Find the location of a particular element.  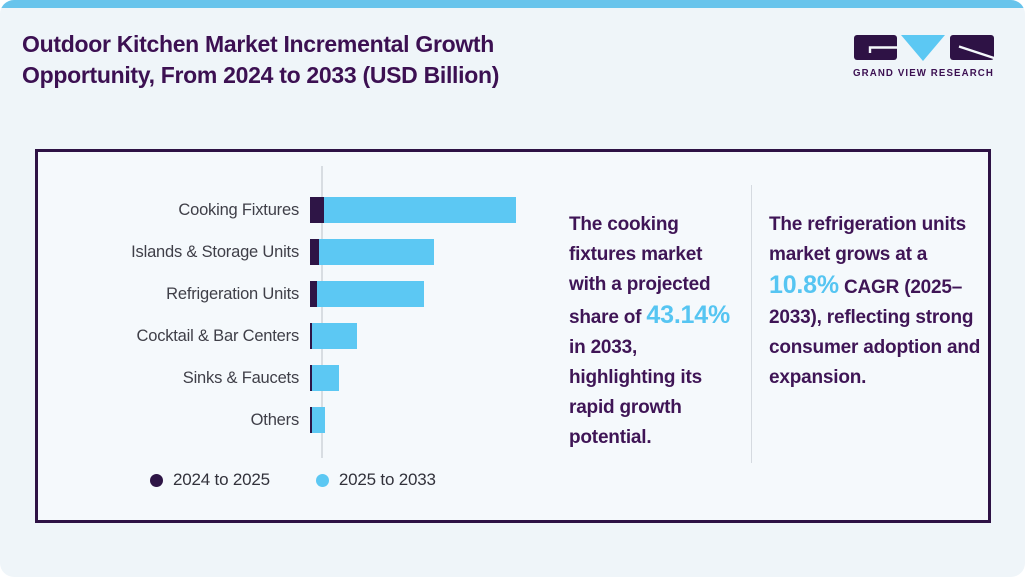

category-label: Sinks & Faucets is located at coordinates (240, 377).